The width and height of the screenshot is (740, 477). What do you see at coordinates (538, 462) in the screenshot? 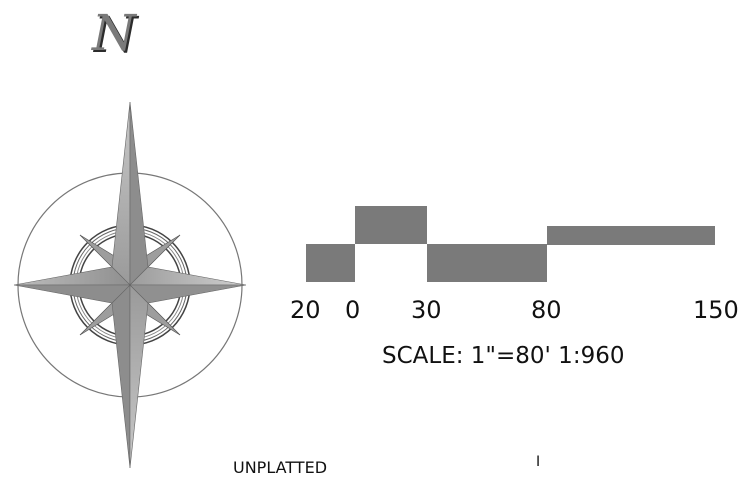
I see `small-mark: I` at bounding box center [538, 462].